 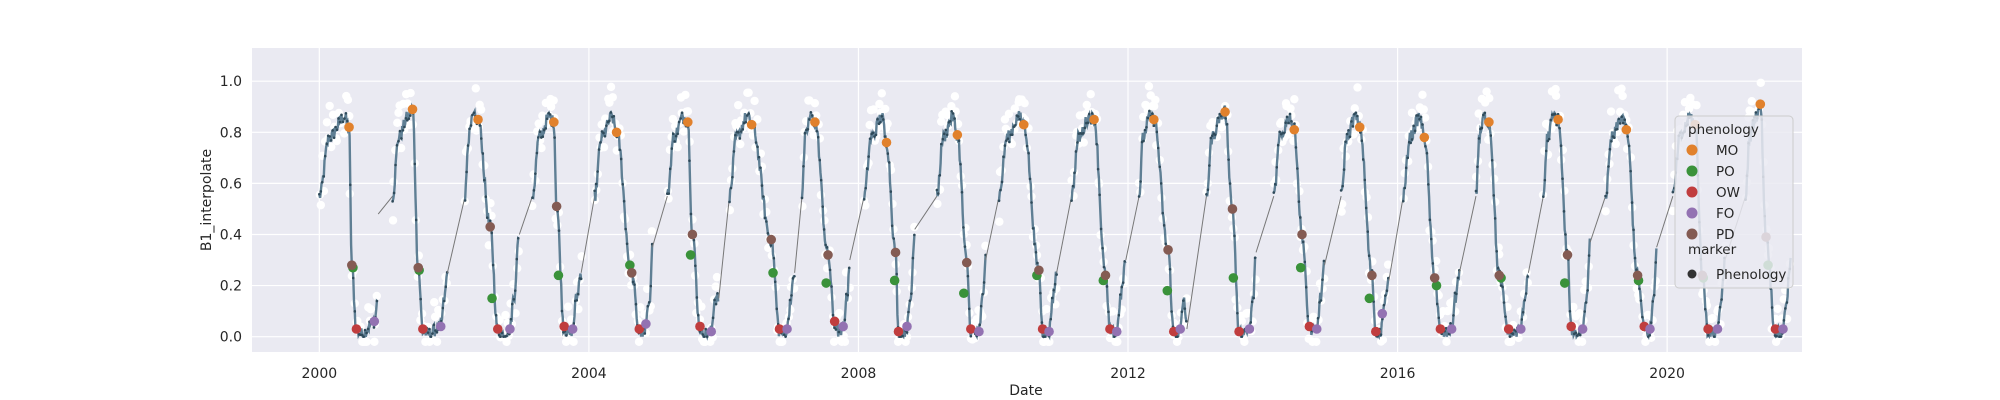 What do you see at coordinates (1667, 374) in the screenshot?
I see `x-tick-label: 2020` at bounding box center [1667, 374].